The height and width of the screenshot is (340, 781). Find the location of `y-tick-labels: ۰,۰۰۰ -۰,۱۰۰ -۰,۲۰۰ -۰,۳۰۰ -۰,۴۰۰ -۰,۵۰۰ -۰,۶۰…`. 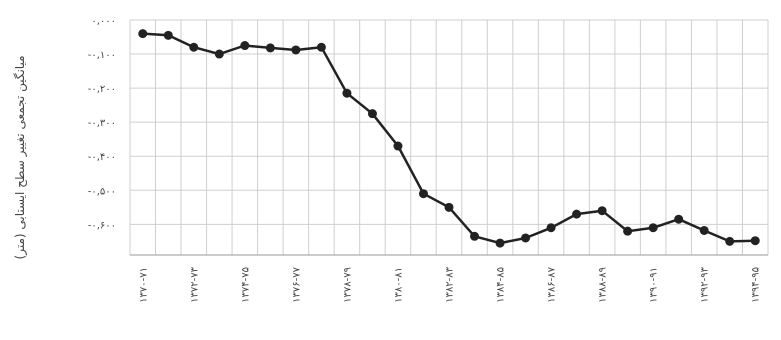

y-tick-labels: ۰,۰۰۰ -۰,۱۰۰ -۰,۲۰۰ -۰,۳۰۰ -۰,۴۰۰ -۰,۵۰۰ -۰,۶۰… is located at coordinates (102, 123).